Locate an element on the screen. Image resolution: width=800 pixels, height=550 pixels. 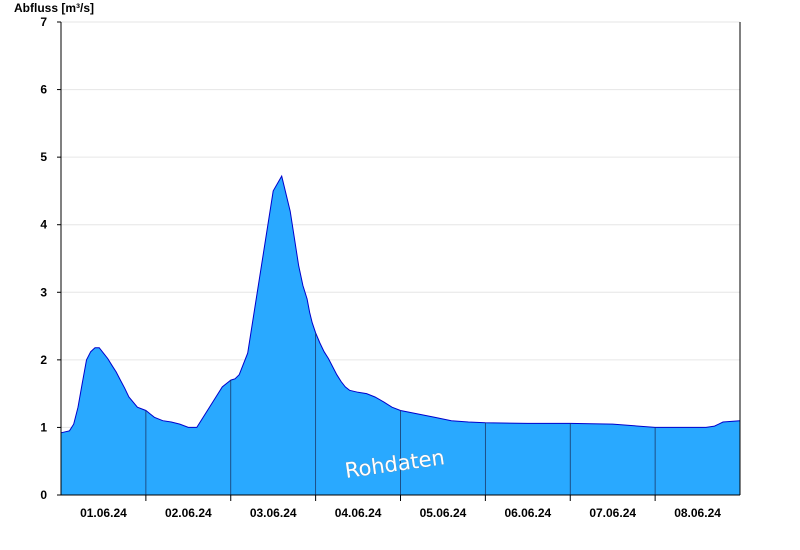
y-axis-ticks: 0 1 2 3 4 5 6 7 is located at coordinates (50, 258).